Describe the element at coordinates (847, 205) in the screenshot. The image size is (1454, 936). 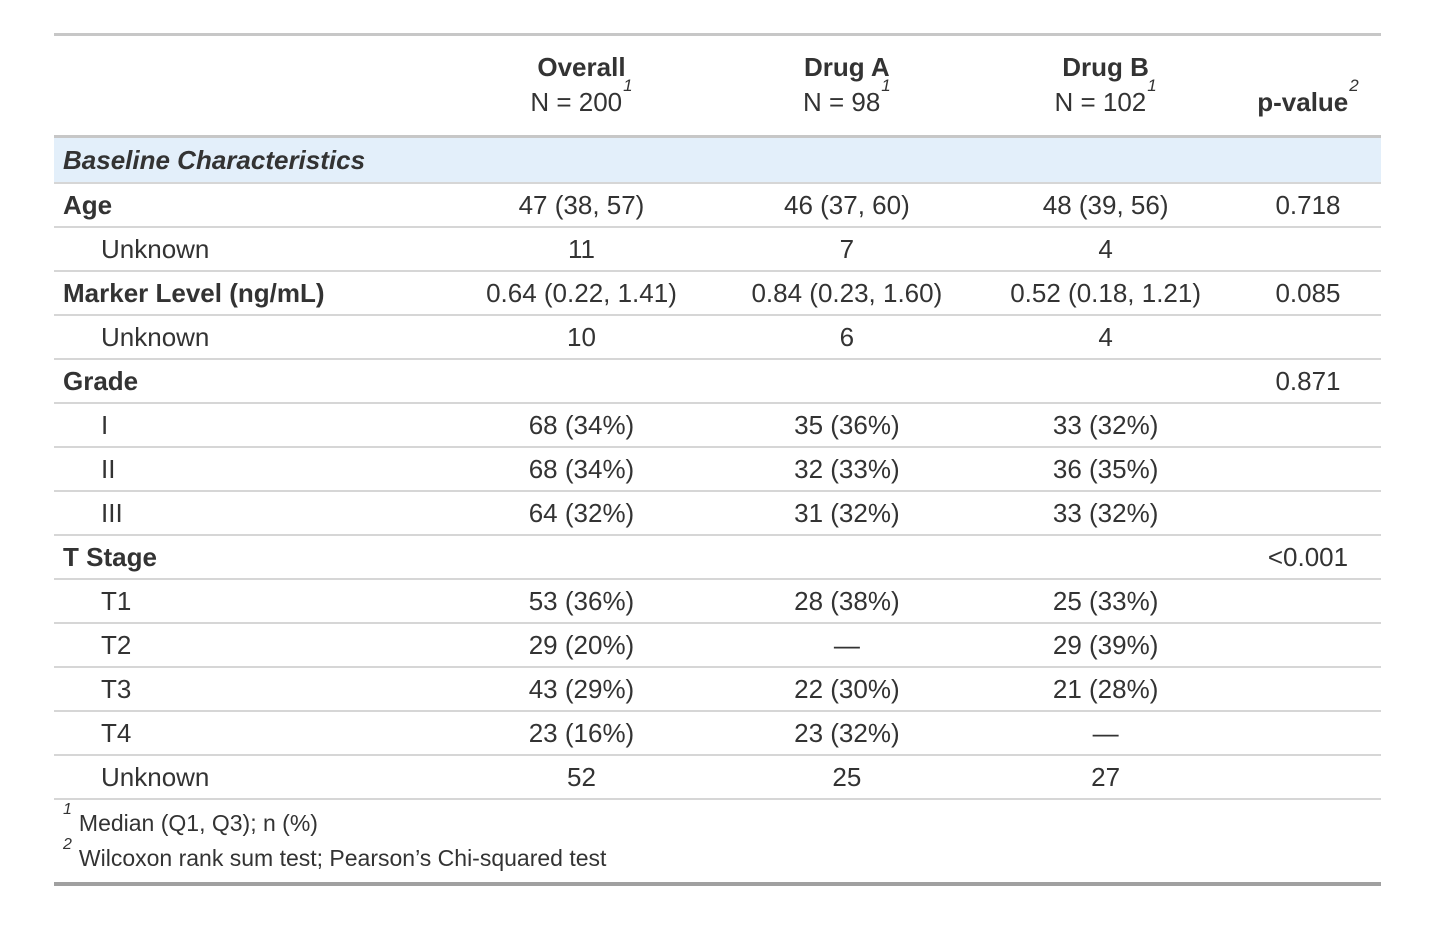
I see `cell-drug-a: 46 (37, 60)` at that location.